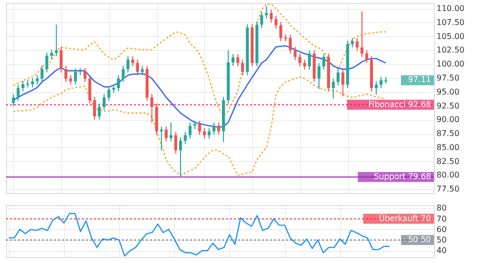 This screenshot has height=270, width=480. What do you see at coordinates (441, 240) in the screenshot?
I see `y-tick-label: 50` at bounding box center [441, 240].